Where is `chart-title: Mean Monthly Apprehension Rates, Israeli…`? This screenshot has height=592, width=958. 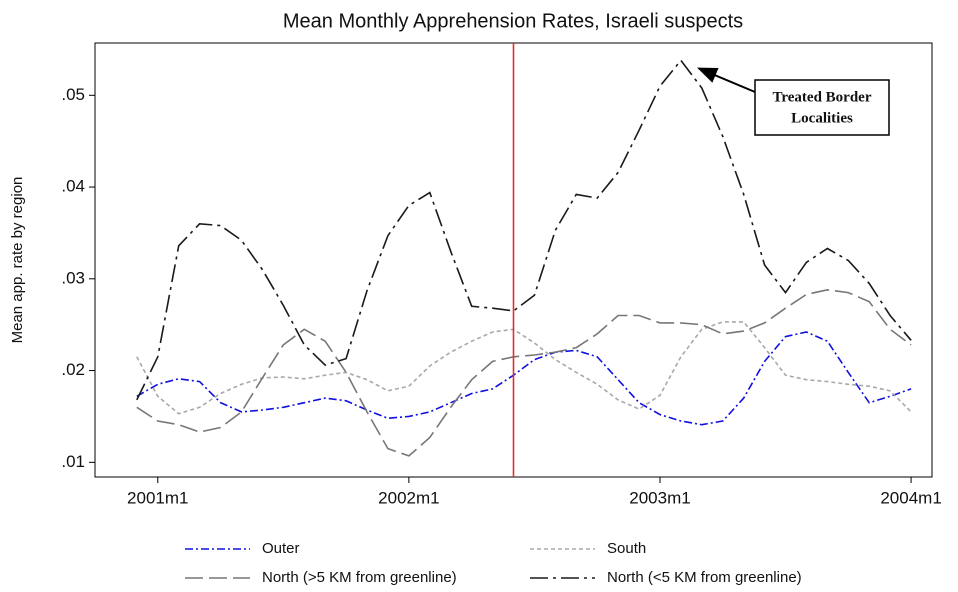
chart-title: Mean Monthly Apprehension Rates, Israeli… is located at coordinates (513, 21).